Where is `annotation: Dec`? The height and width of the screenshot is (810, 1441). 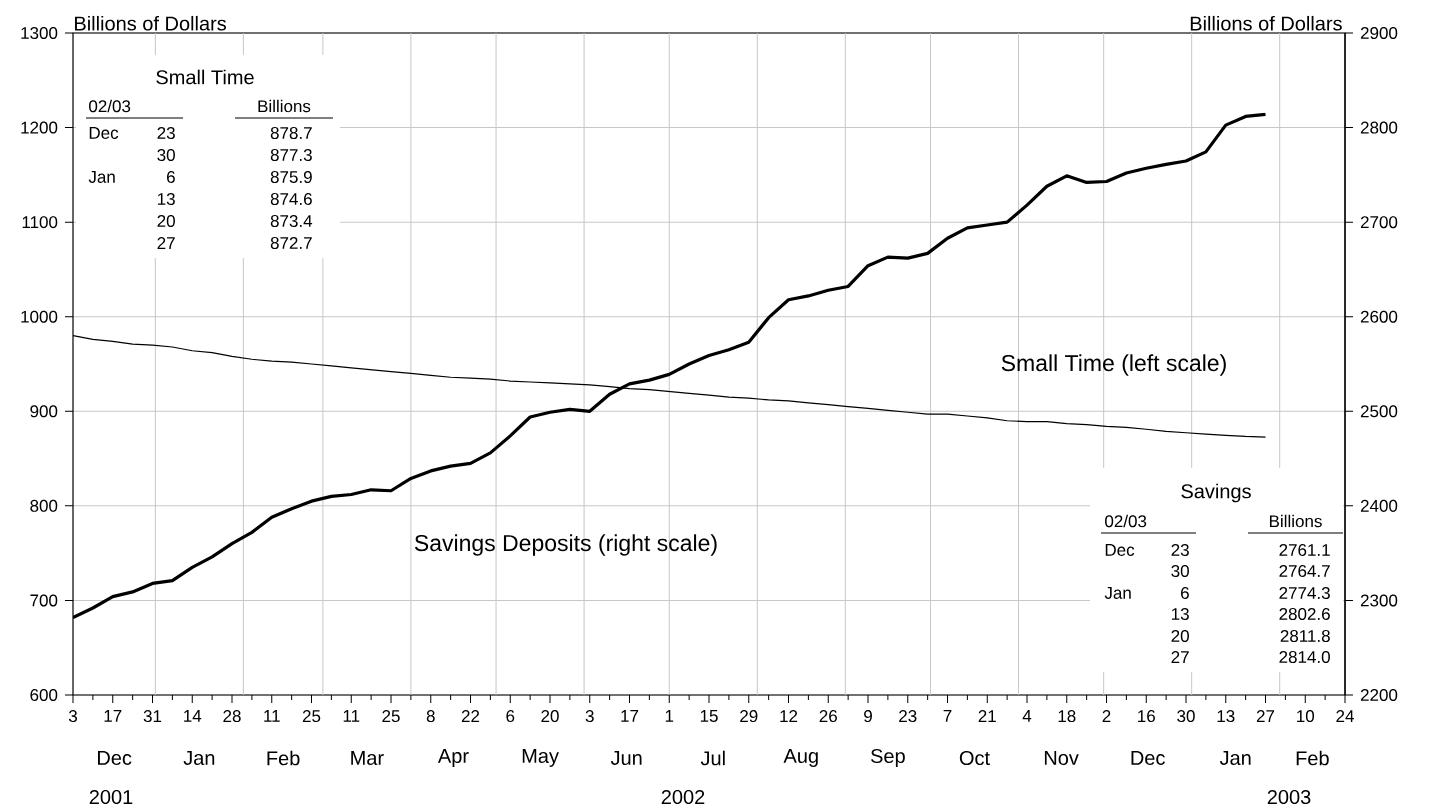 annotation: Dec is located at coordinates (1120, 550).